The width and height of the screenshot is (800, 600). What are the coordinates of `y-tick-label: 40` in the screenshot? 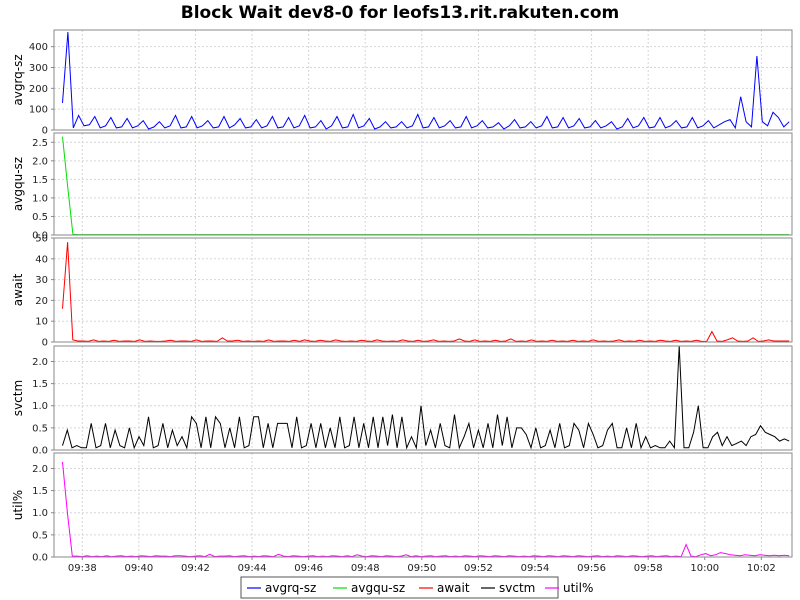 It's located at (41, 259).